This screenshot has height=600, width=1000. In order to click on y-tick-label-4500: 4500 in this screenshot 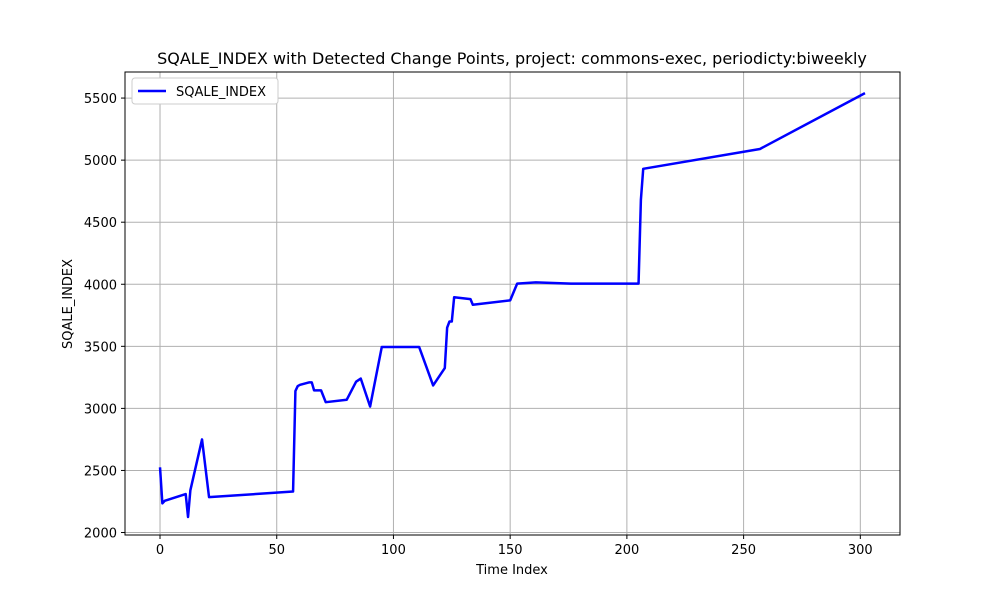, I will do `click(100, 223)`.